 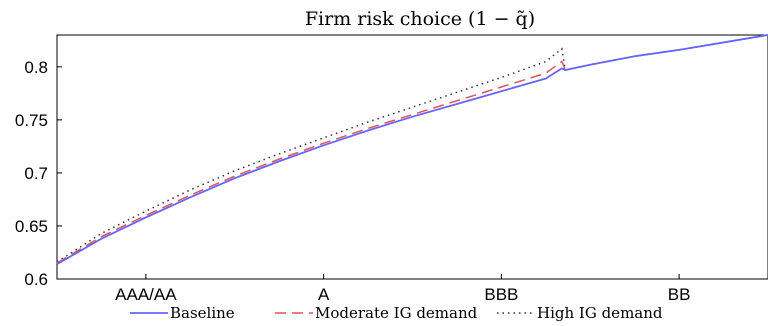 What do you see at coordinates (324, 294) in the screenshot?
I see `x-tick-label: A` at bounding box center [324, 294].